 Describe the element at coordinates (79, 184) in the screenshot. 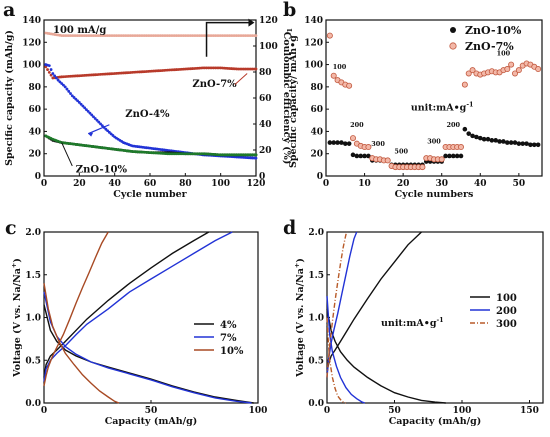

I see `x-tick-label: 20` at that location.